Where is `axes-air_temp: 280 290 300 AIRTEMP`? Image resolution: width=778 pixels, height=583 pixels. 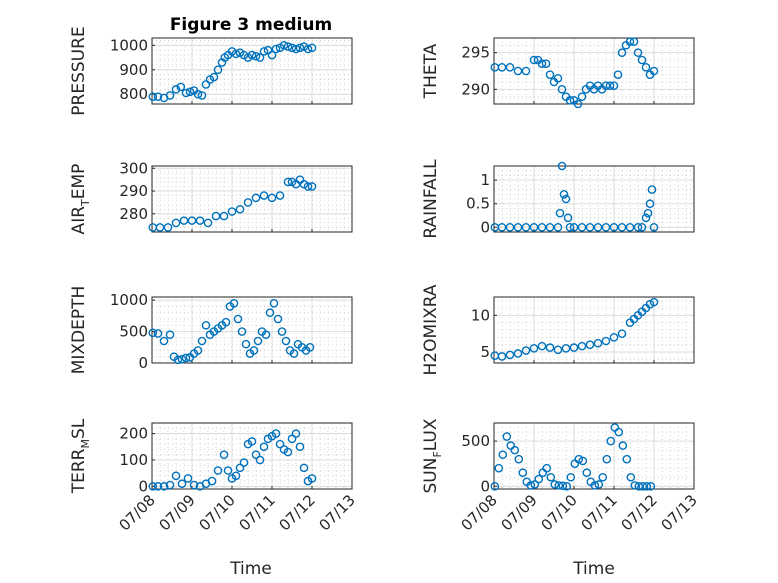 axes-air_temp: 280 290 300 AIRTEMP is located at coordinates (211, 197).